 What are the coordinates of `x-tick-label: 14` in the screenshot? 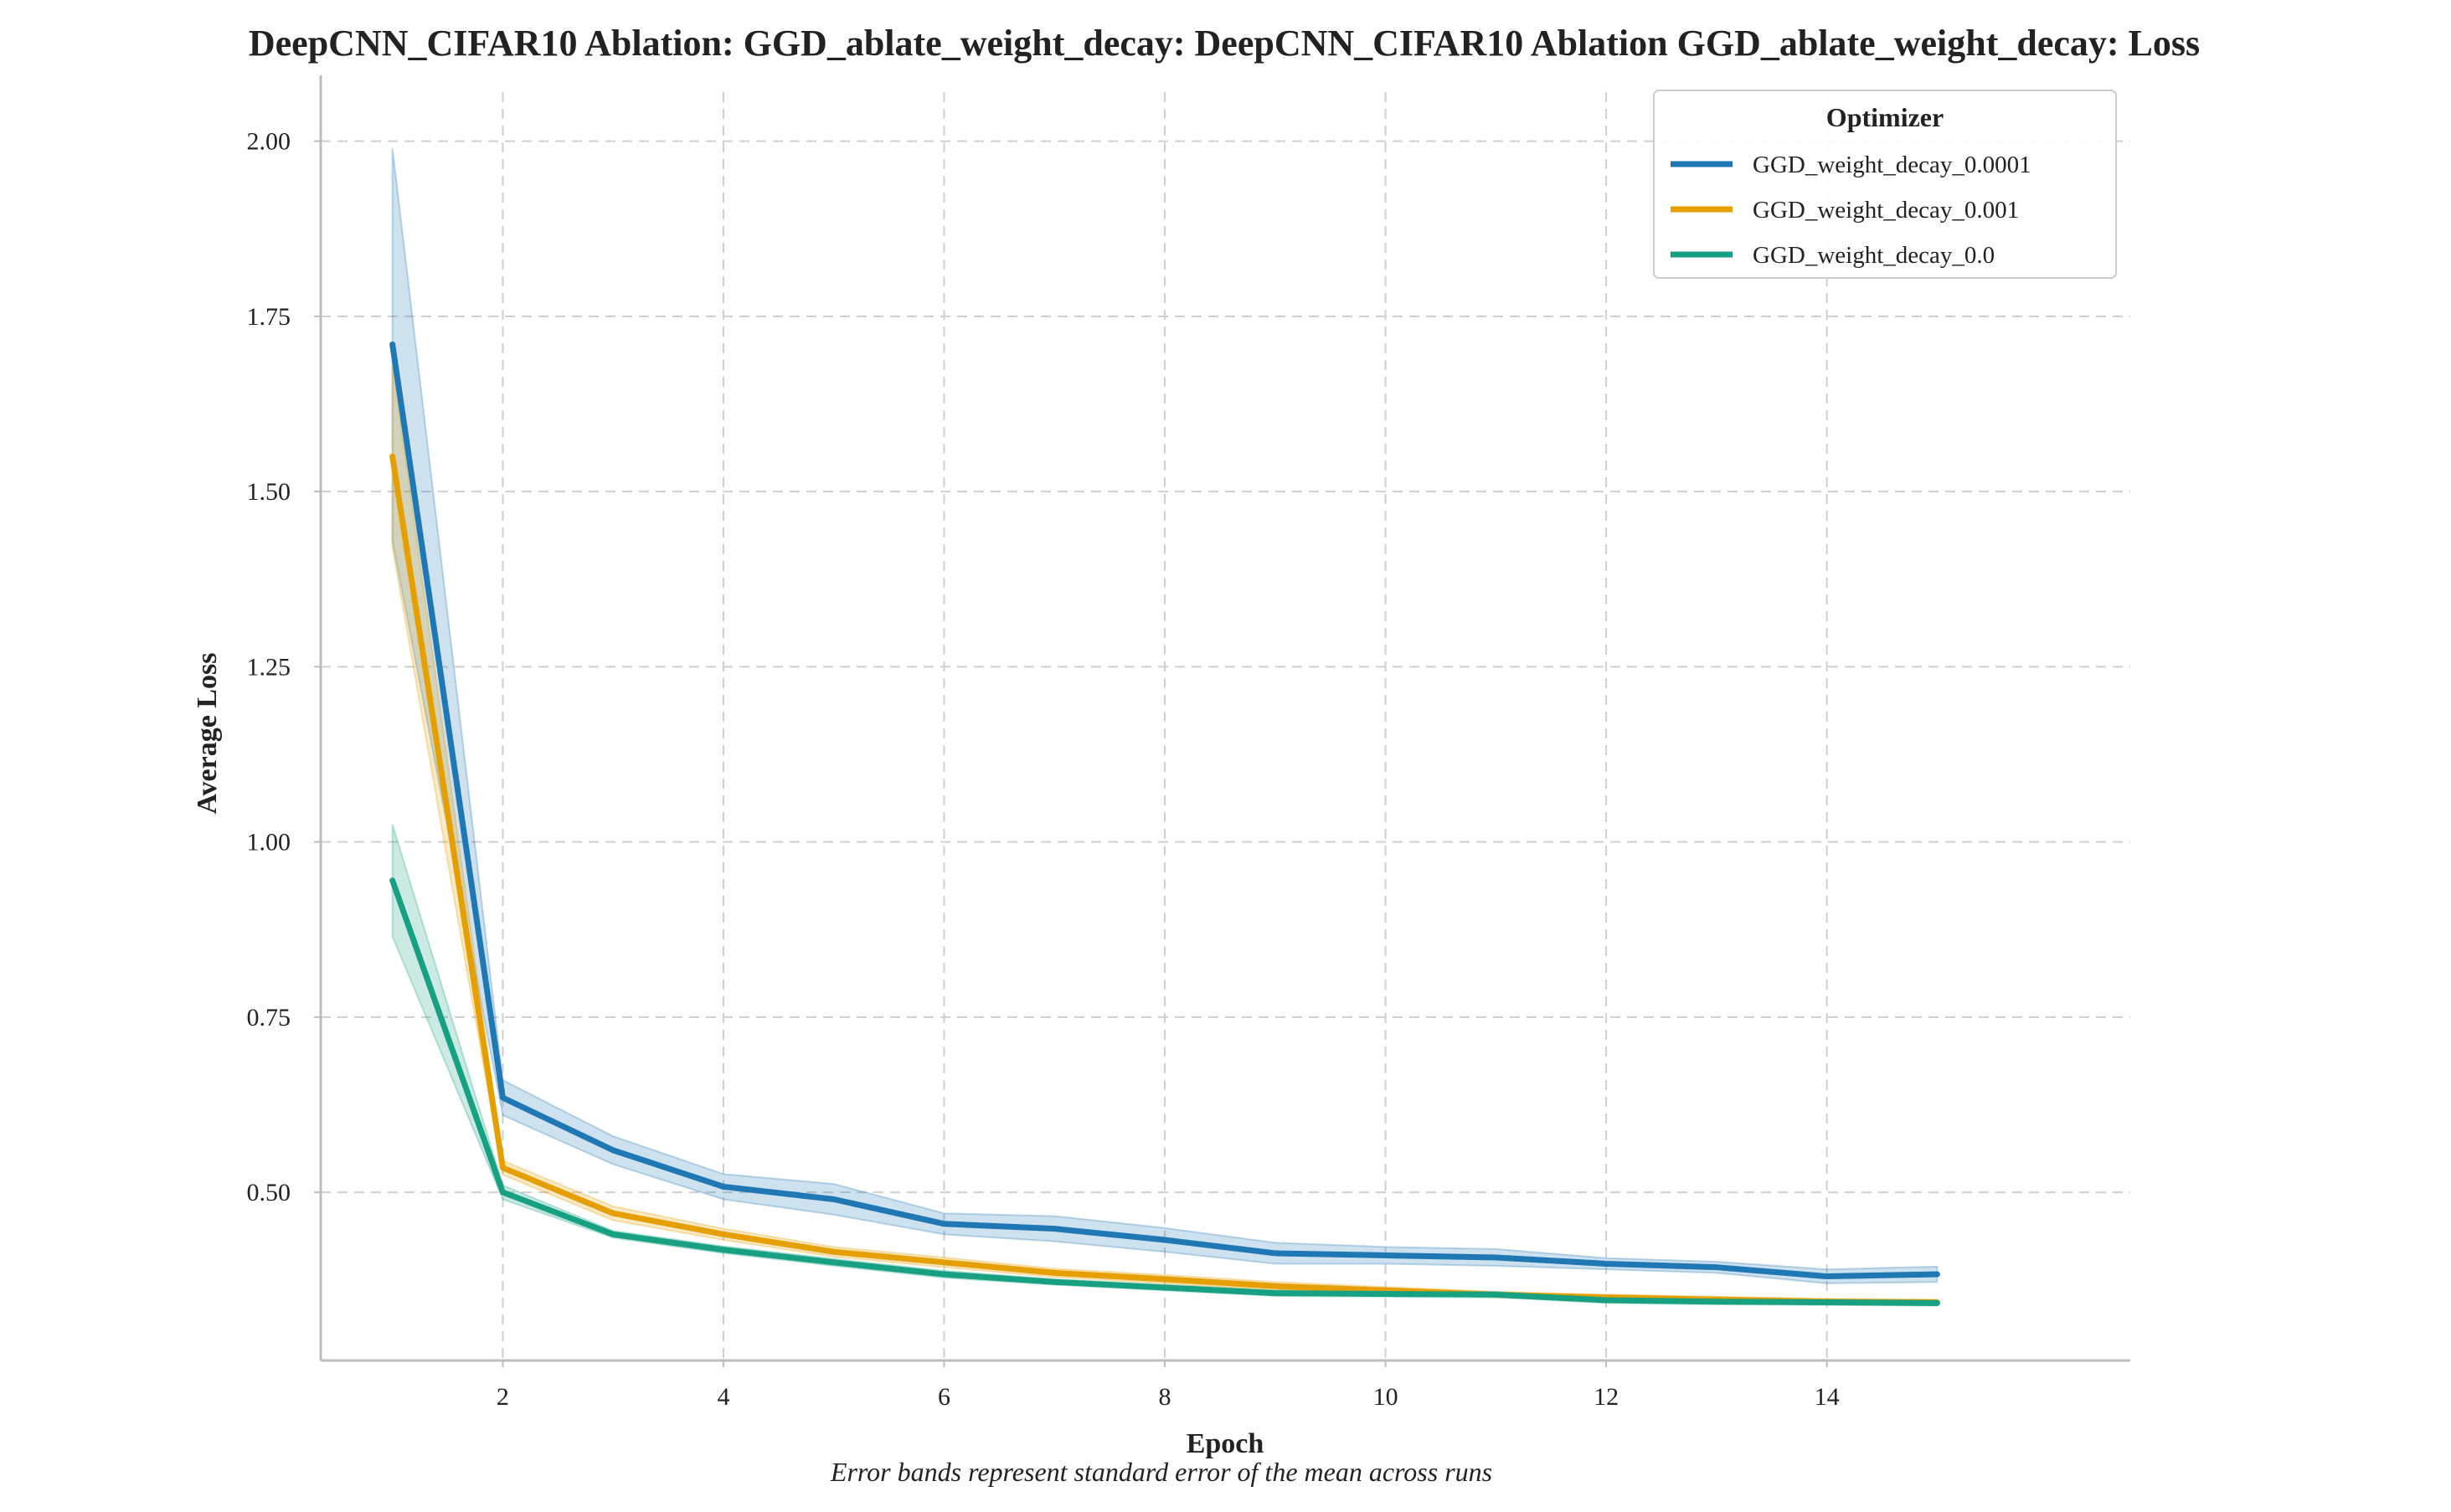 It's located at (1827, 1397).